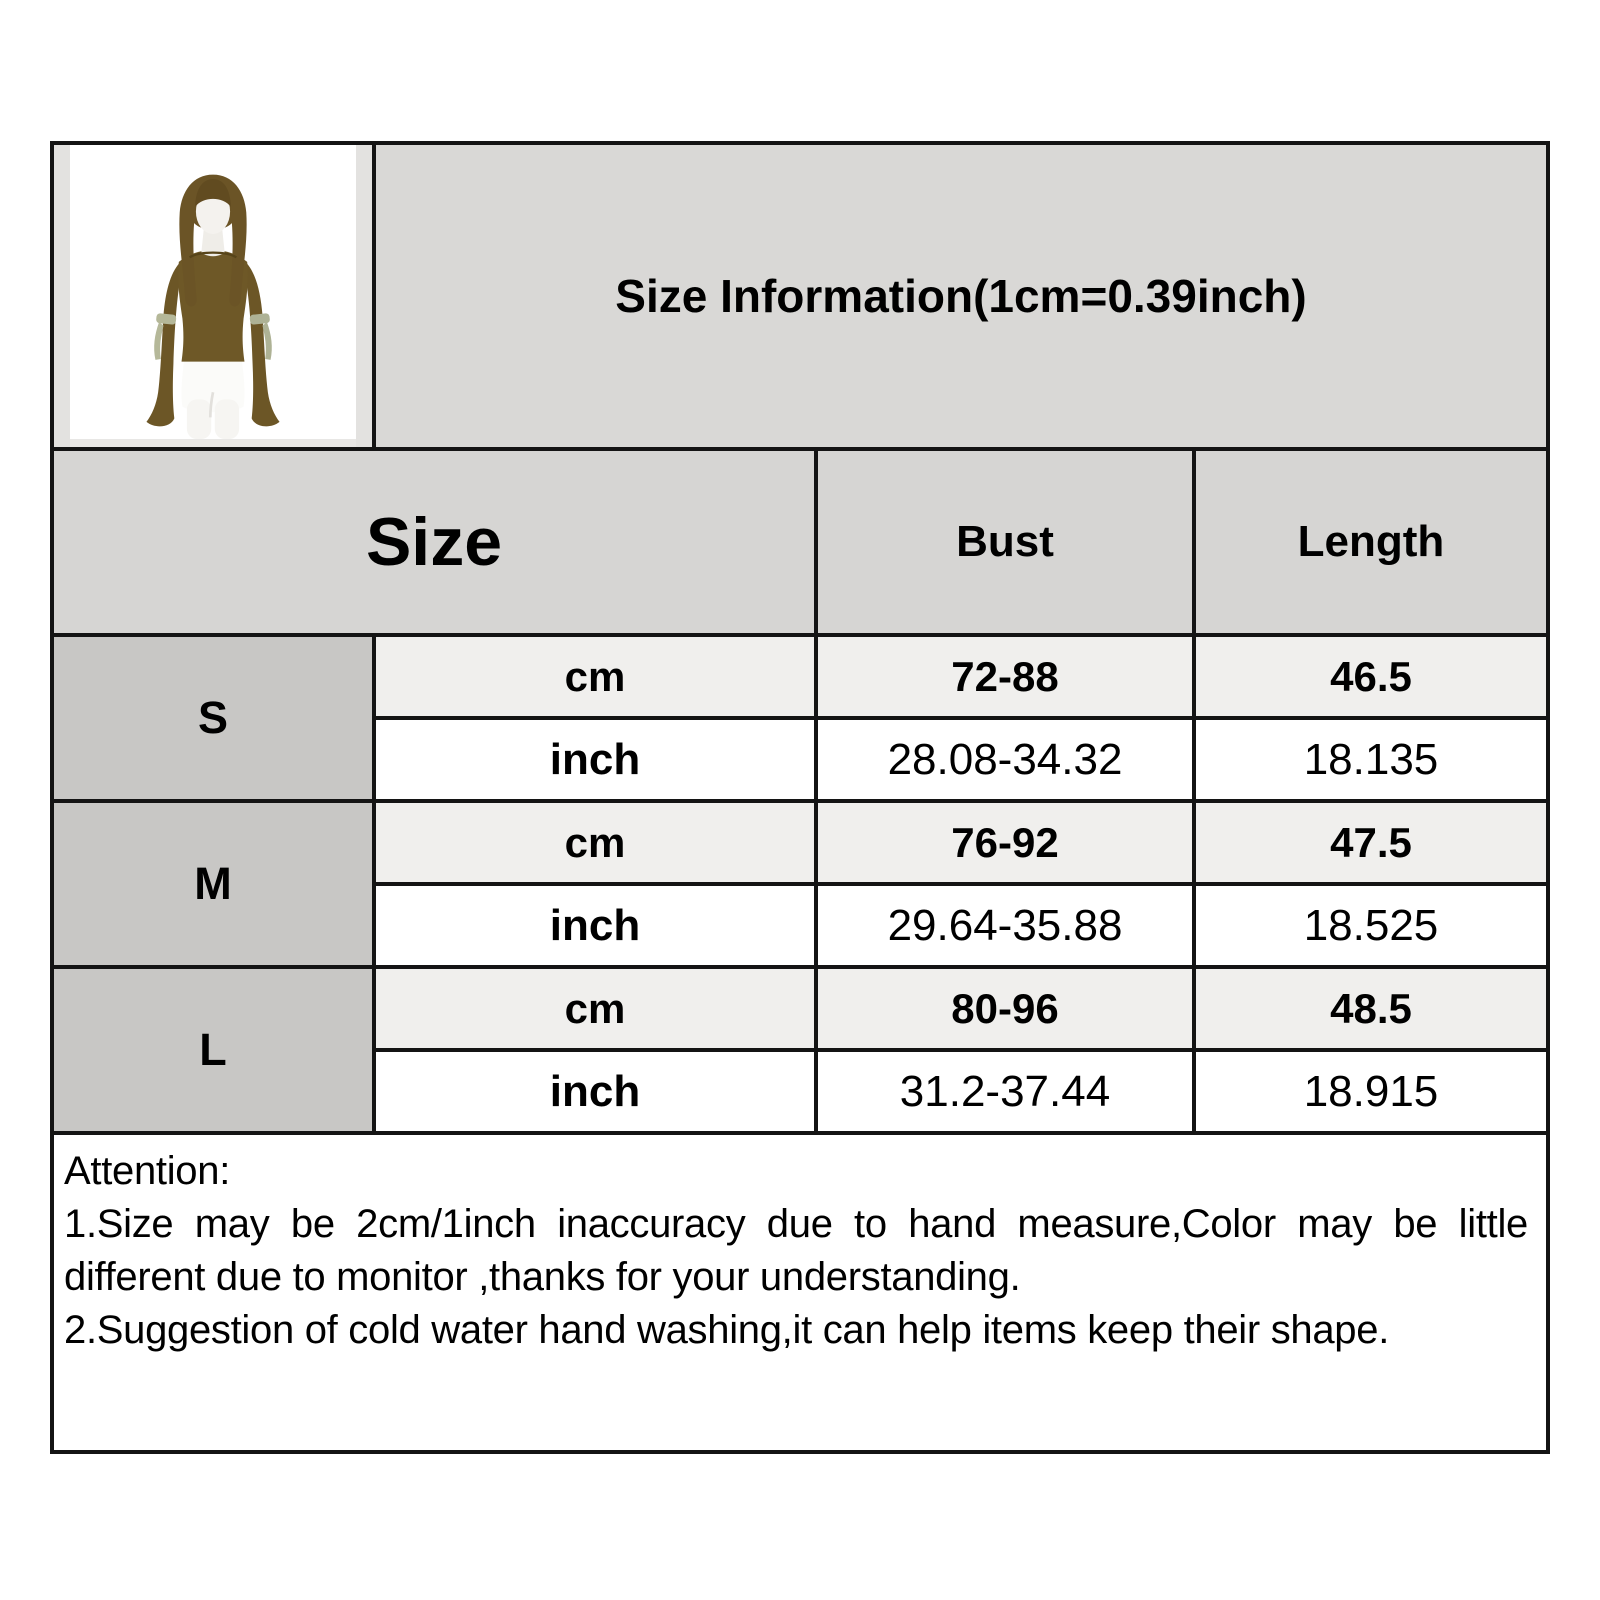  I want to click on size-label-s: S, so click(213, 718).